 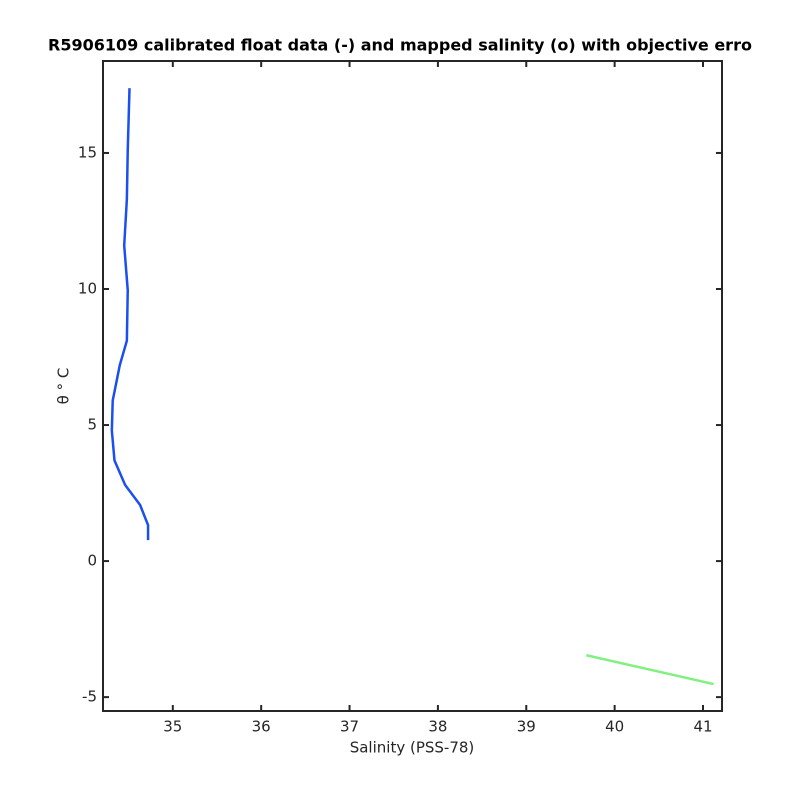 I want to click on x-tick-label: 36, so click(x=261, y=727).